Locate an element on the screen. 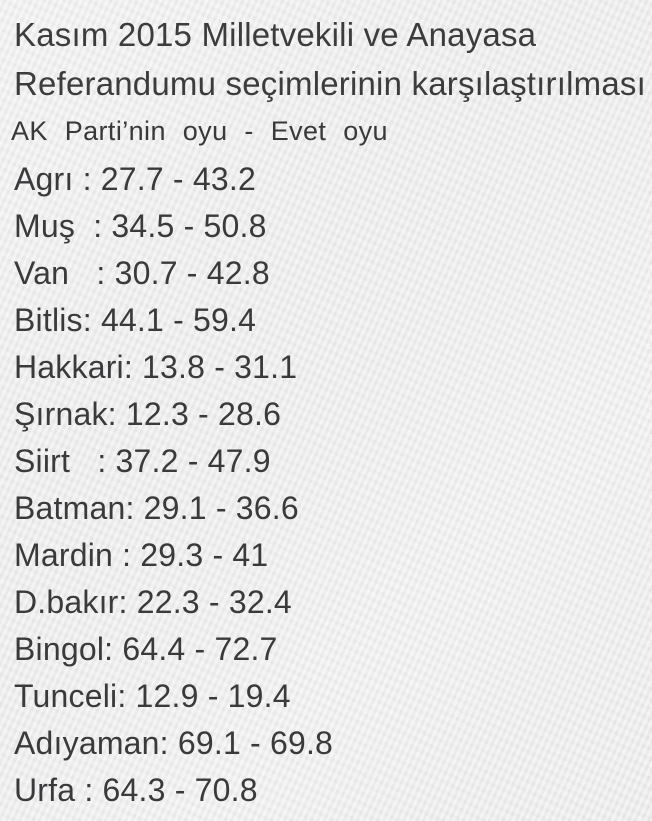 The image size is (652, 821). province-row: Şırnak: 12.3 - 28.6 is located at coordinates (328, 414).